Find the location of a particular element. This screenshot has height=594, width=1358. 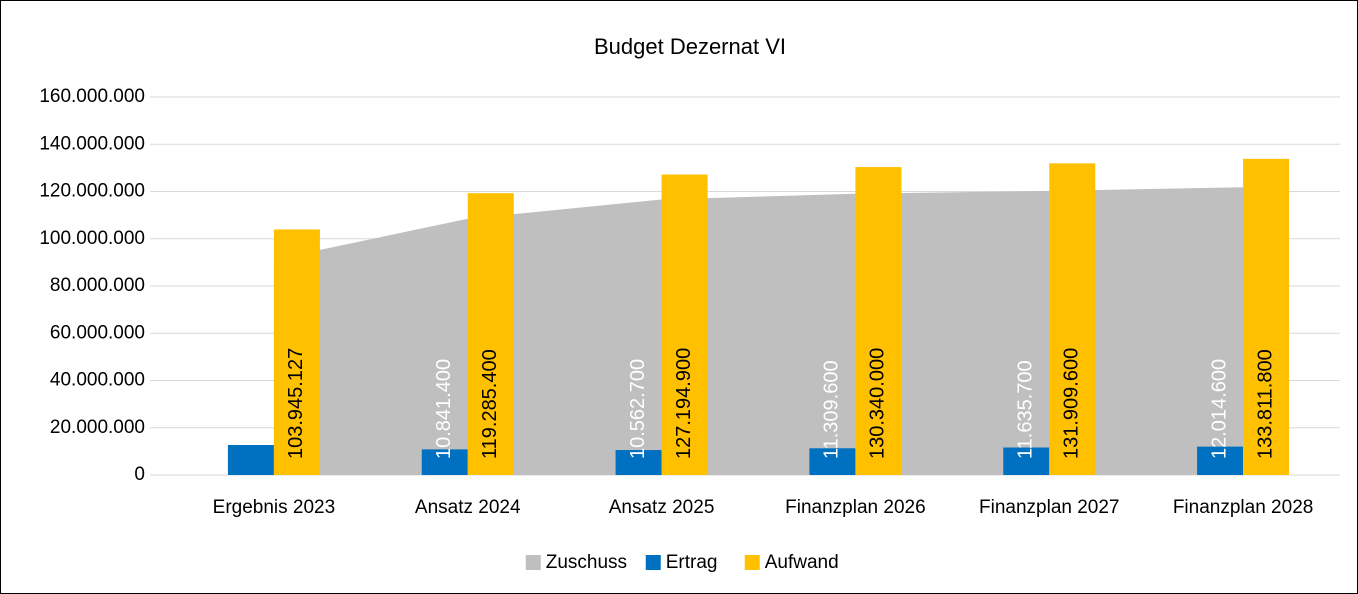

data-label: 130.340.000 is located at coordinates (878, 403).